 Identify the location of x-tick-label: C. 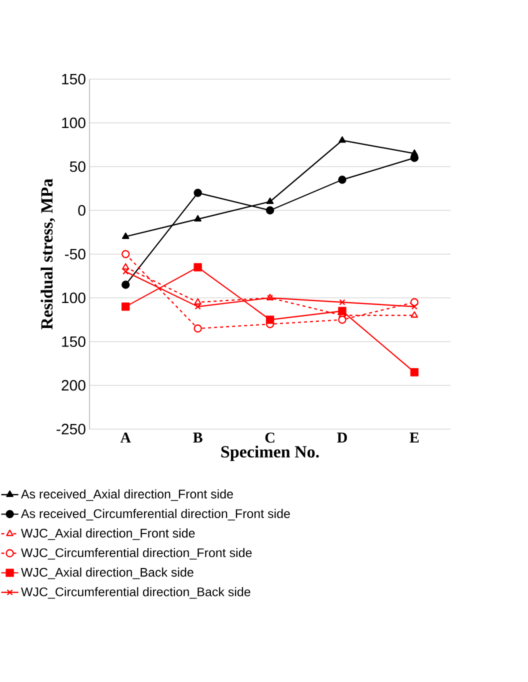
(269, 437).